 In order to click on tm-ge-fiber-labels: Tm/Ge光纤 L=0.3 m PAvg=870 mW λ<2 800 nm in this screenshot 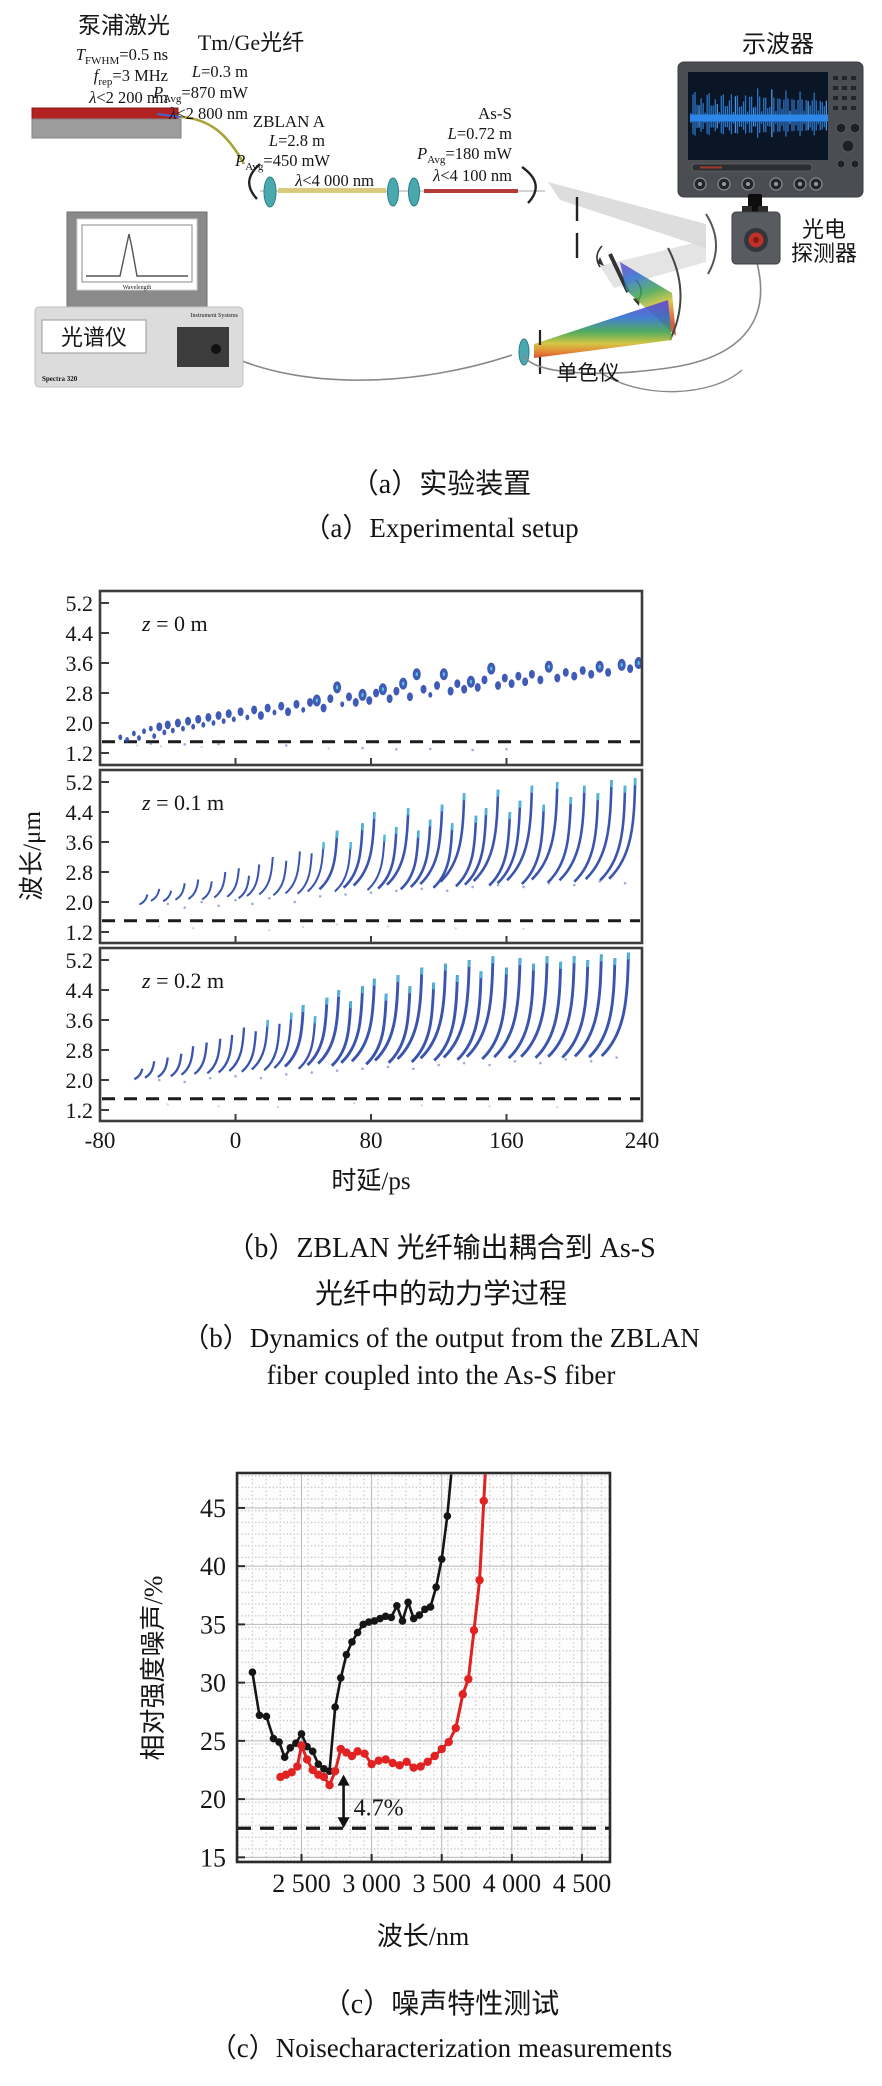, I will do `click(228, 76)`.